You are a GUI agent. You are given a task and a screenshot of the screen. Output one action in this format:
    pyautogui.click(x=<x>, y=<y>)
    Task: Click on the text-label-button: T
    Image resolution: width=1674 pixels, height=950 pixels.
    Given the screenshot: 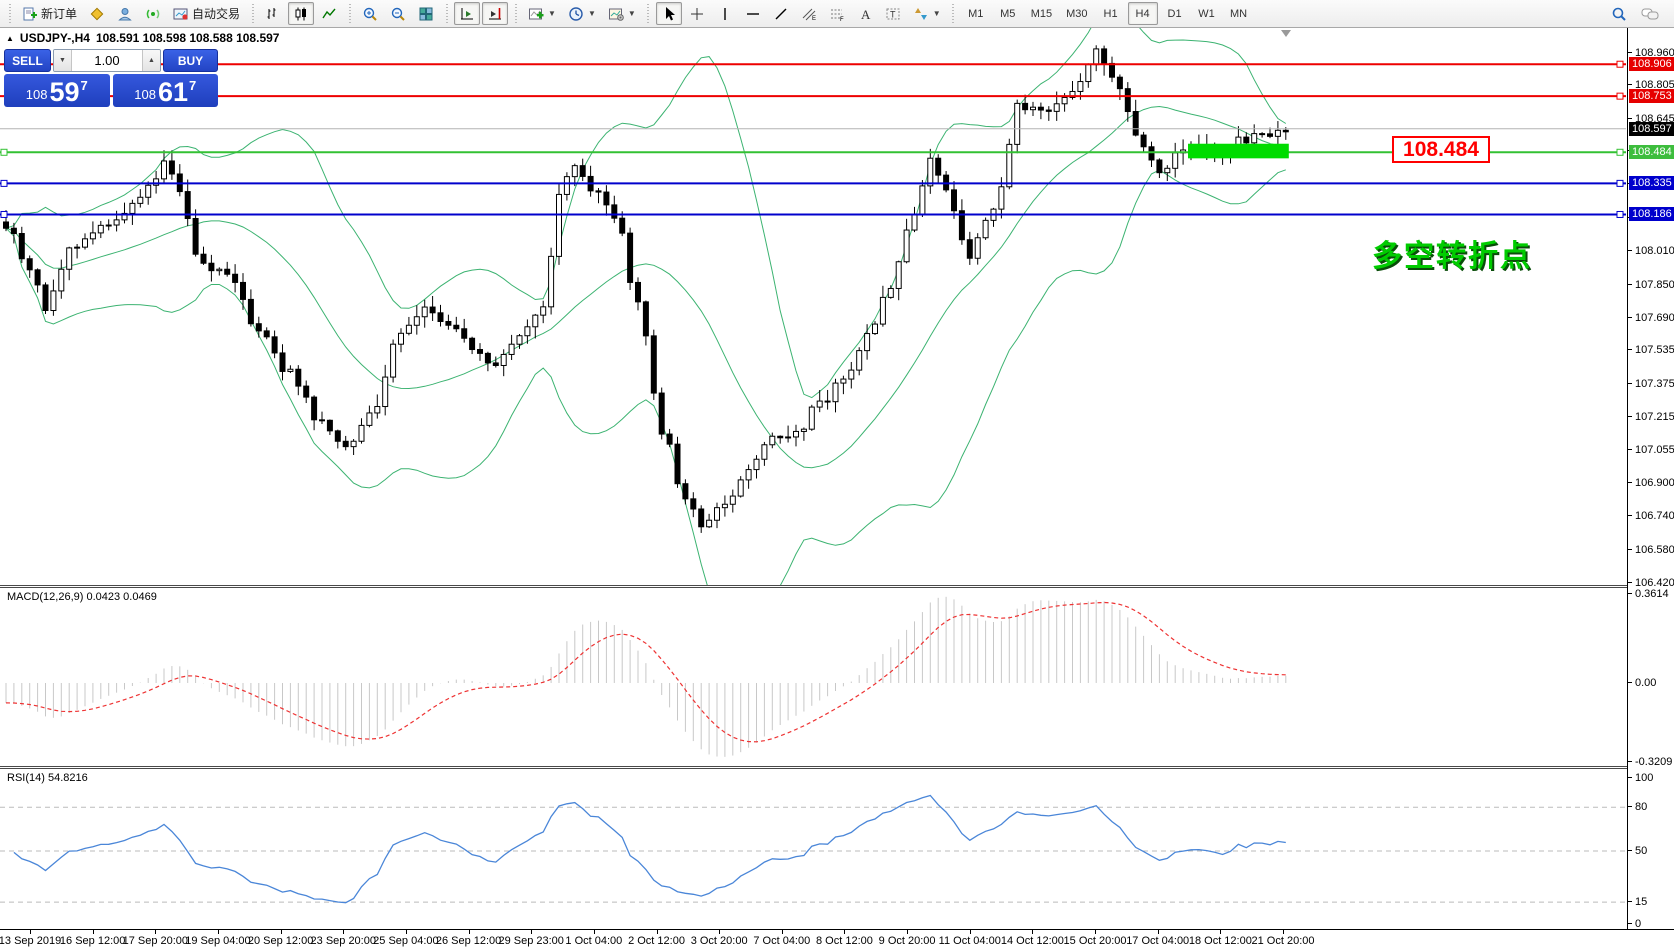 What is the action you would take?
    pyautogui.click(x=893, y=13)
    